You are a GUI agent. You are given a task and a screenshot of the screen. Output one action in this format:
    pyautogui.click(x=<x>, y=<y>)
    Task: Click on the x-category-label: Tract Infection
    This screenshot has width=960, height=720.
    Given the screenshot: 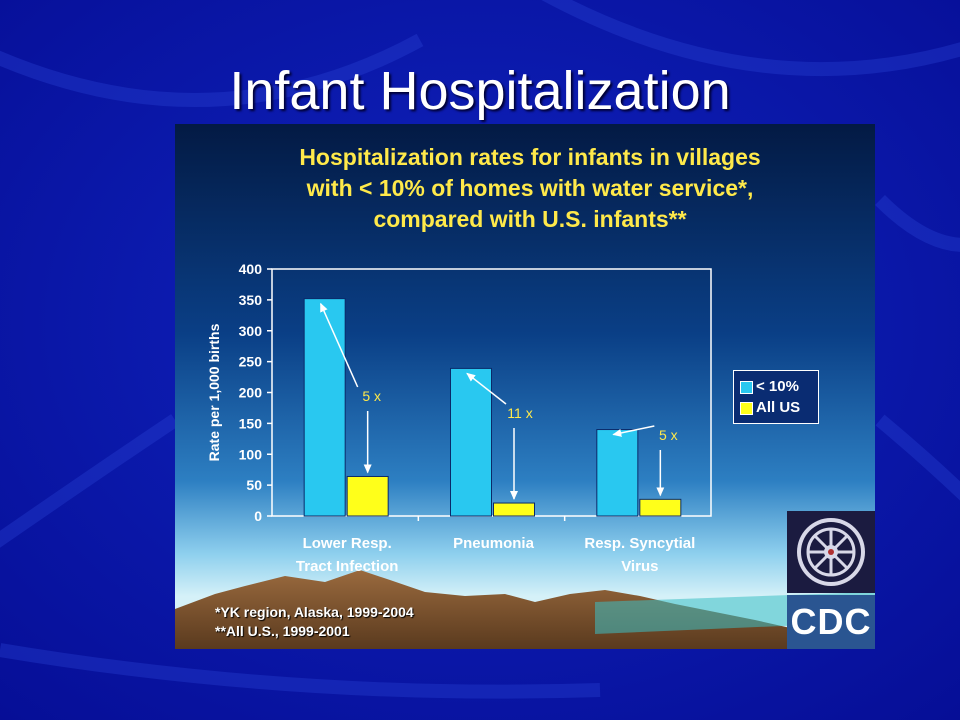 What is the action you would take?
    pyautogui.click(x=347, y=566)
    